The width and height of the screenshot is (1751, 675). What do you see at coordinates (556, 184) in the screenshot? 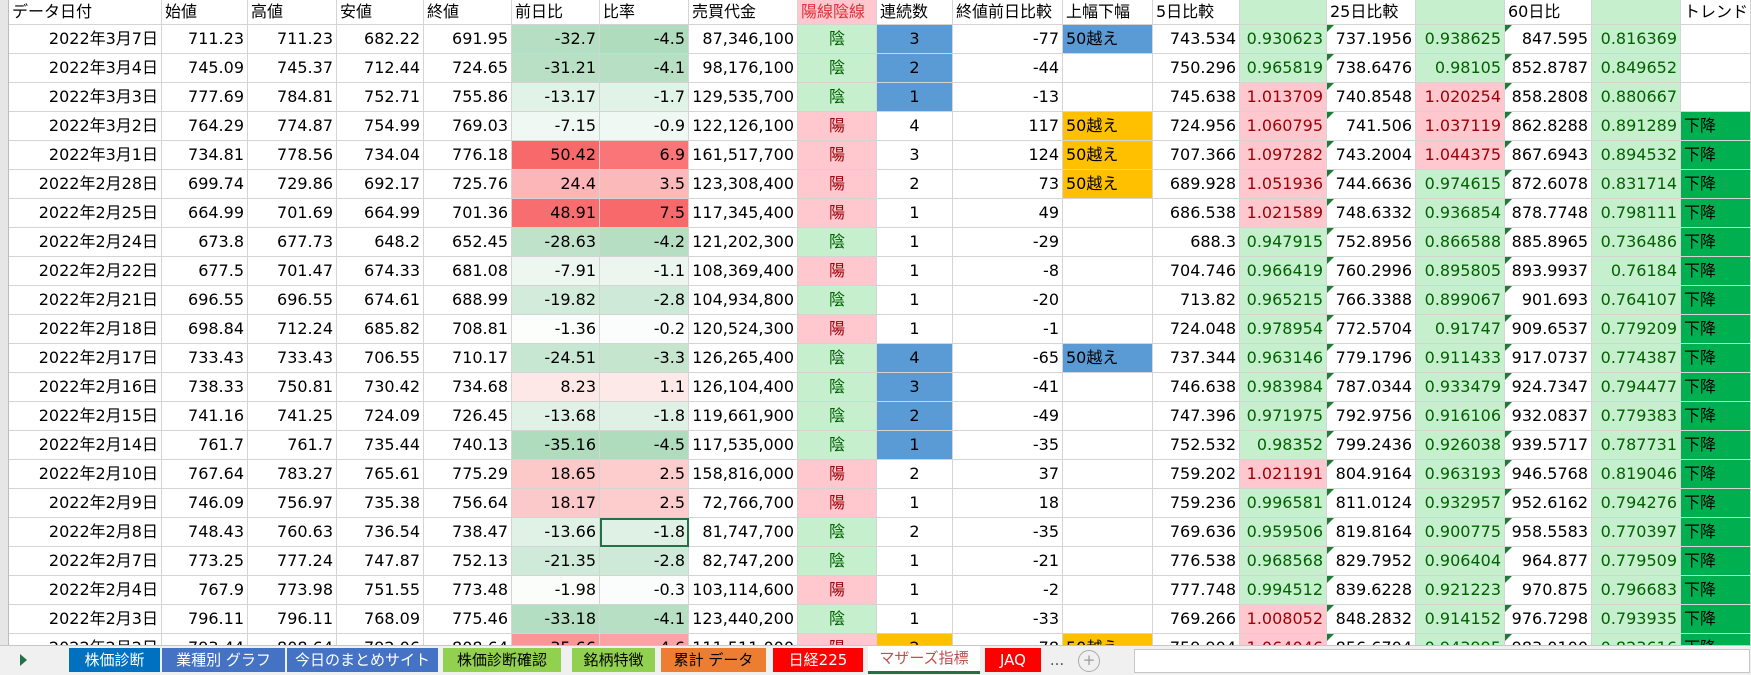
I see `cell-col-6: 24.4` at bounding box center [556, 184].